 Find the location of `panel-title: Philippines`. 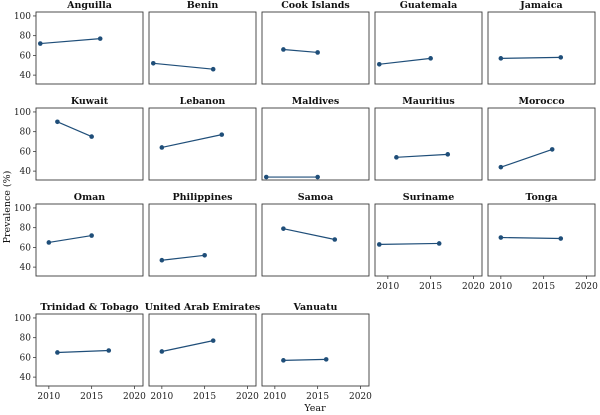

panel-title: Philippines is located at coordinates (202, 197).